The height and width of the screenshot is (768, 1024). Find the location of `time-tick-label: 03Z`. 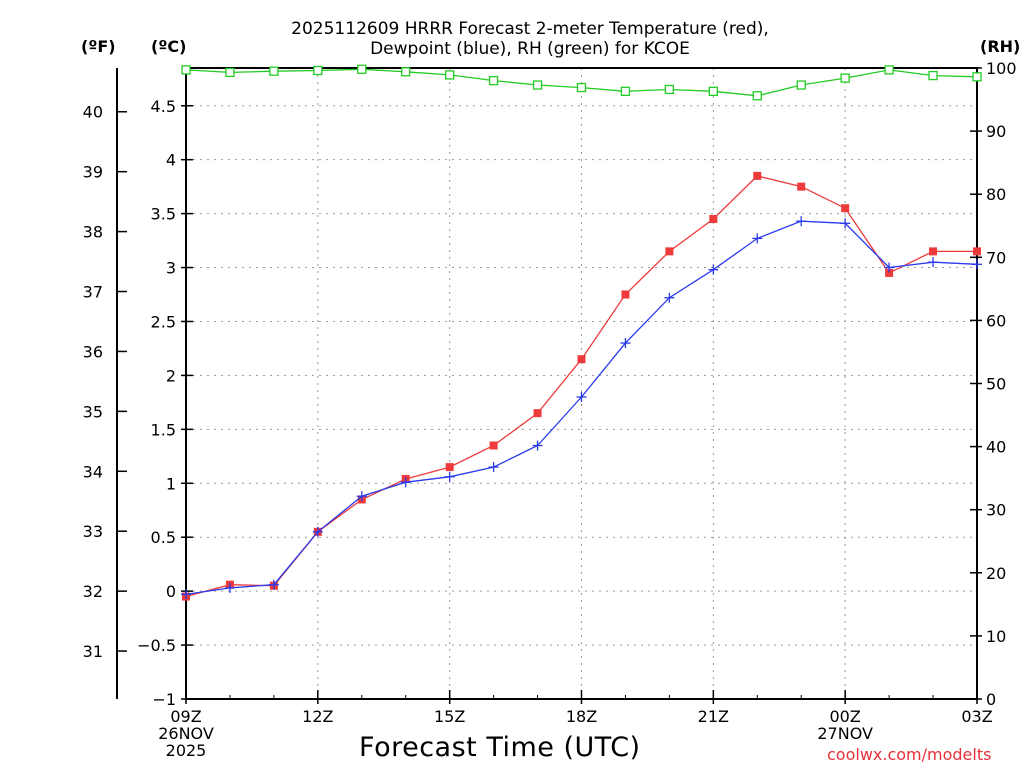

time-tick-label: 03Z is located at coordinates (976, 716).